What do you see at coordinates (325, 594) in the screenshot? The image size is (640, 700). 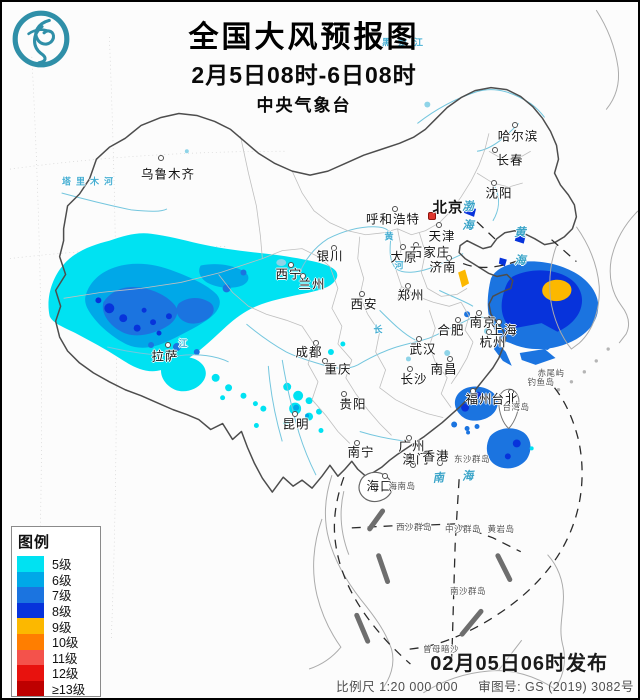 I see `thailand-coast` at bounding box center [325, 594].